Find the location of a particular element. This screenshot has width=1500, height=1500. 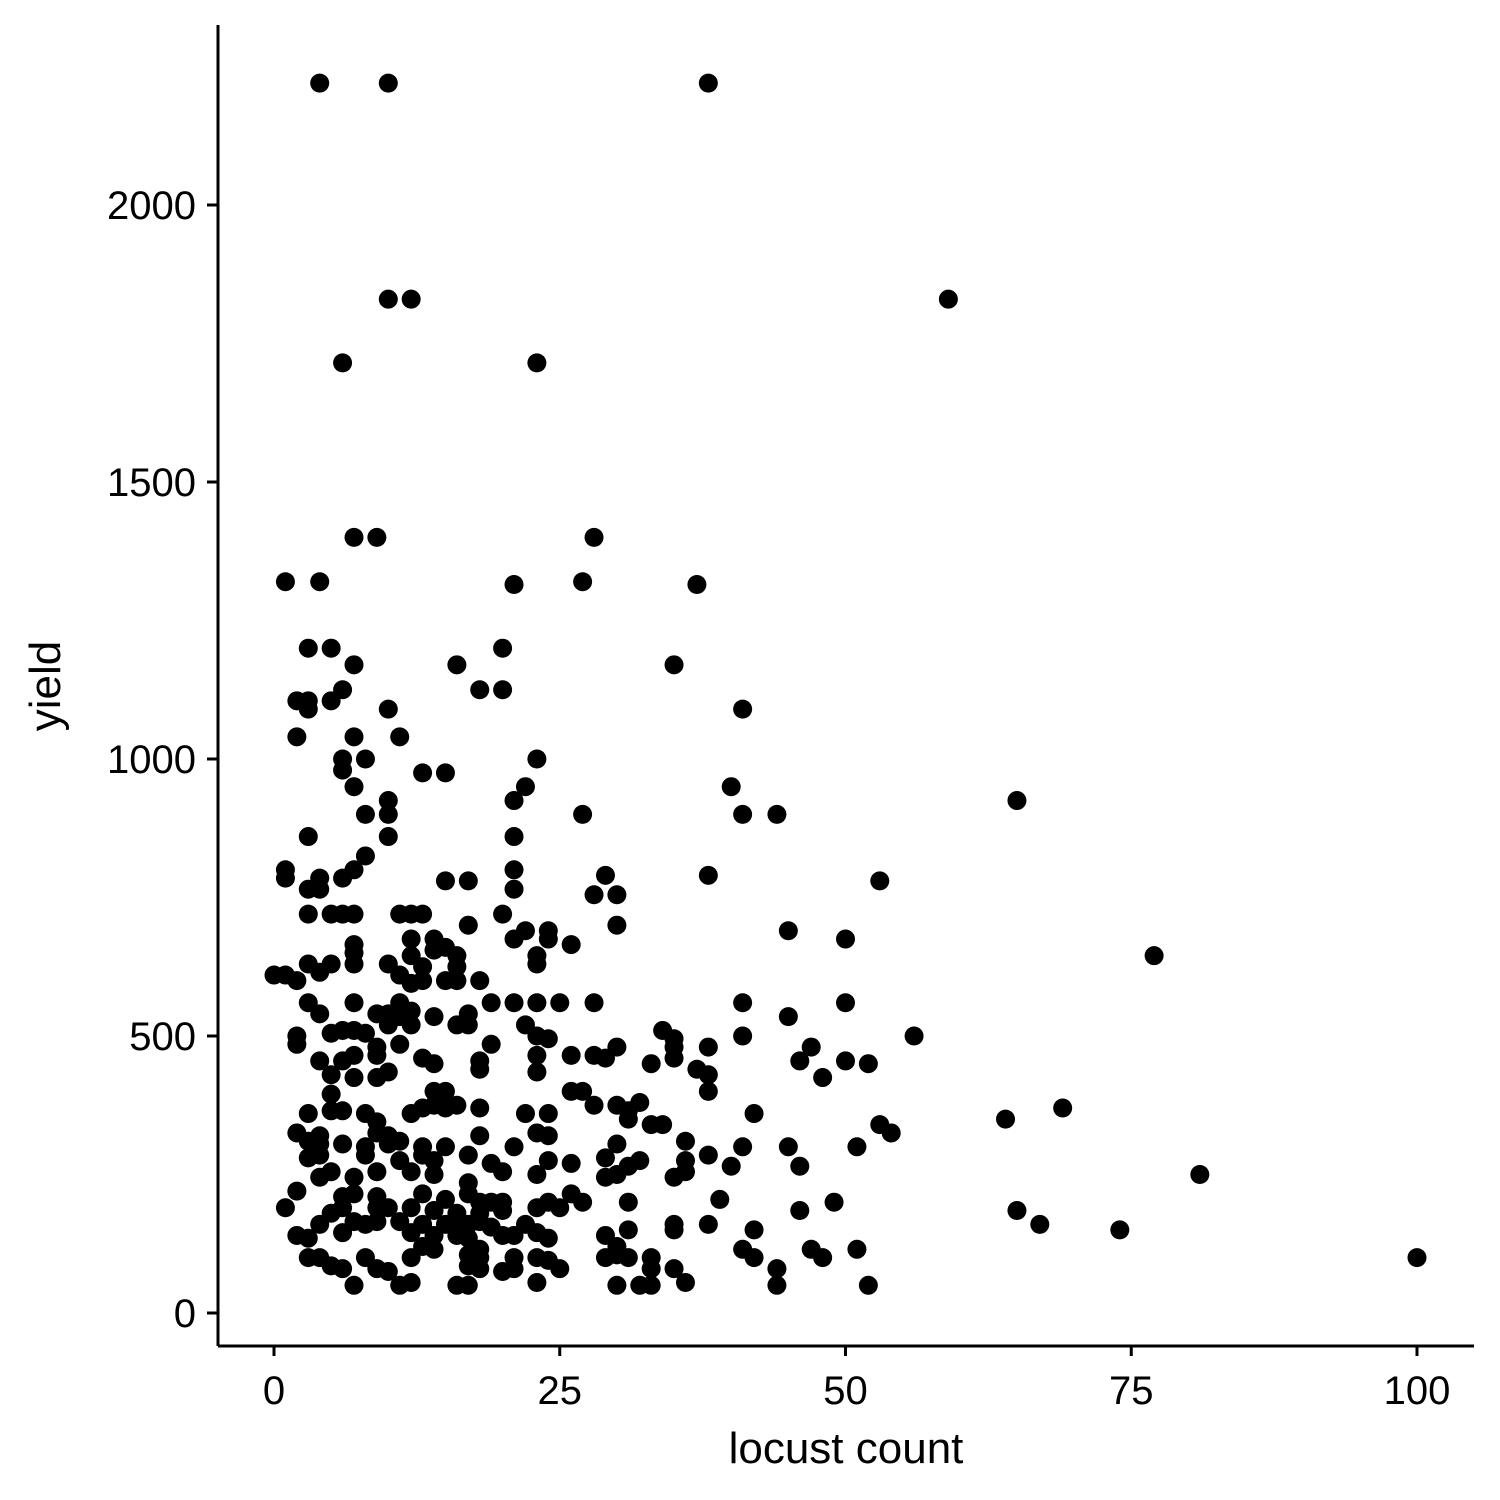

y-axis-title: yield is located at coordinates (45, 686).